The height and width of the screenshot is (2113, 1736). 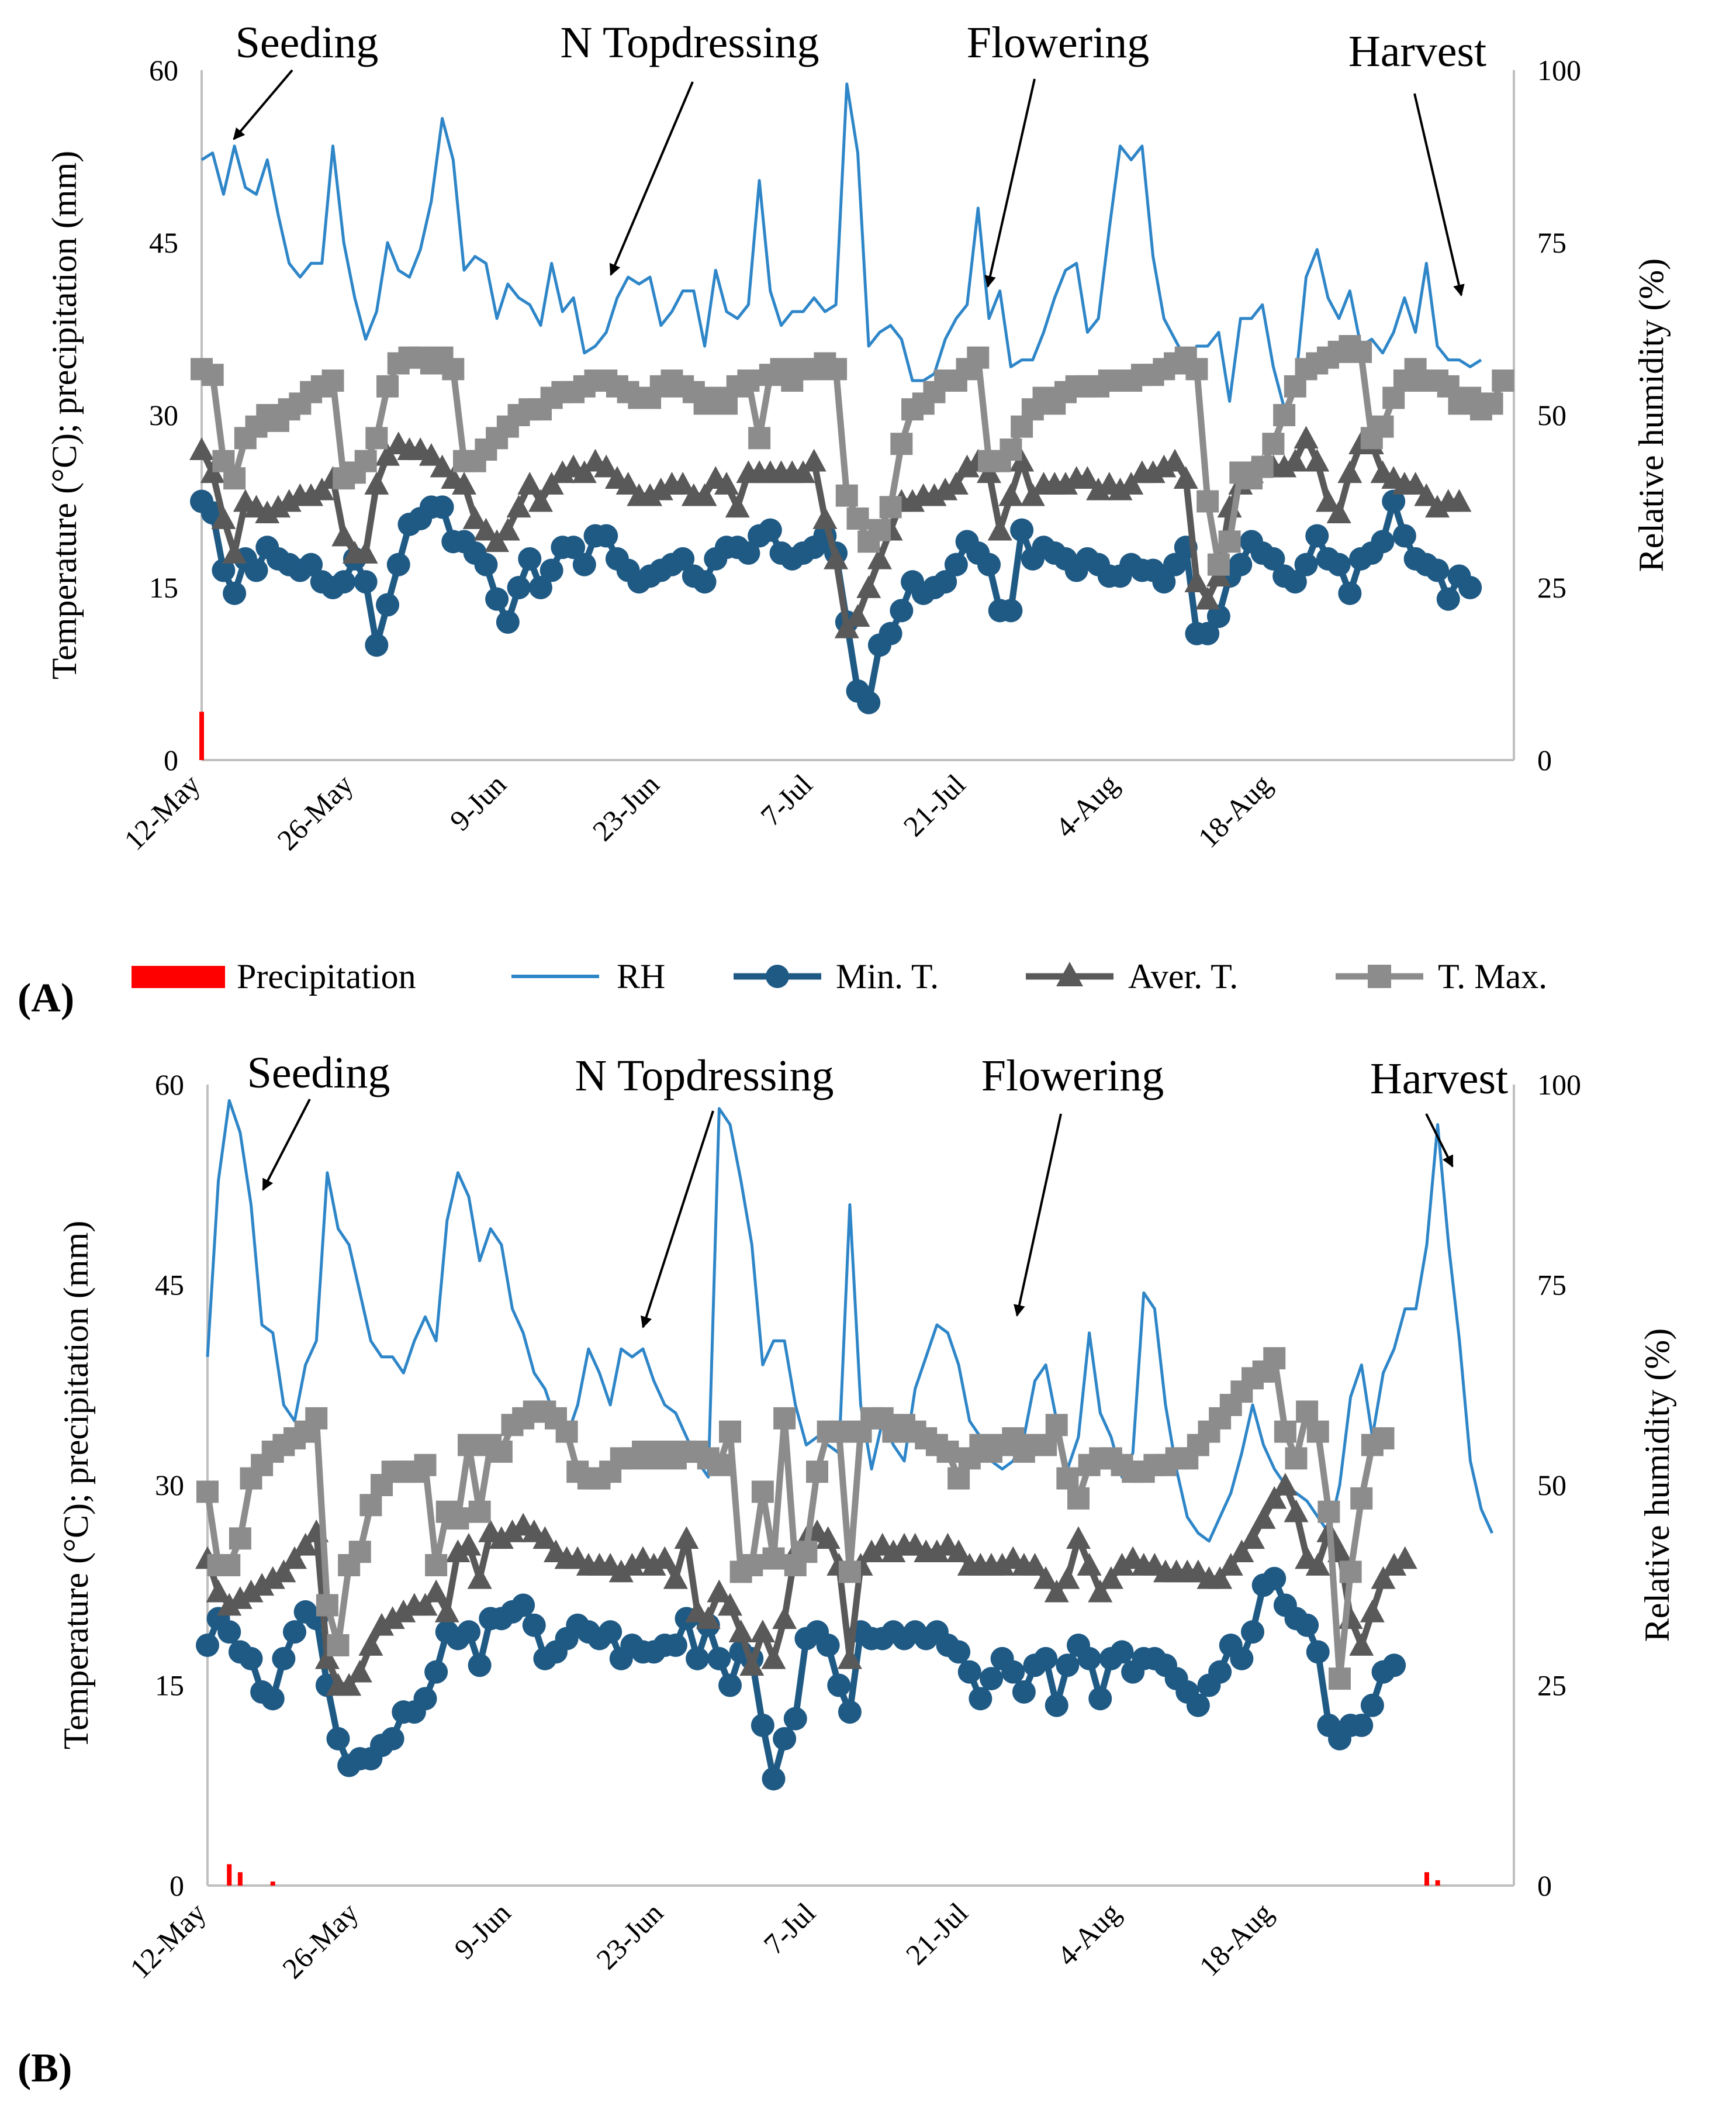 I want to click on panel-a-harvest-arrow, so click(x=1439, y=194).